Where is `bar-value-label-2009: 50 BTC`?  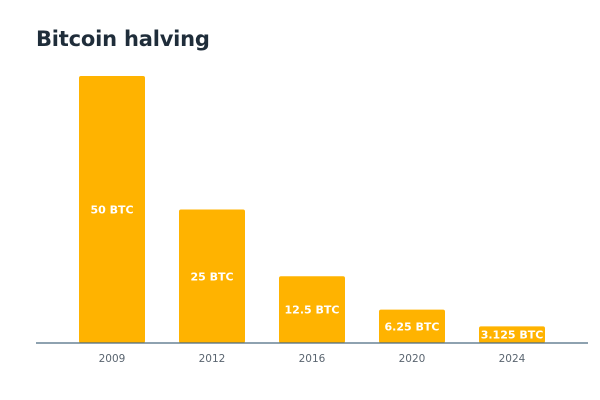 bar-value-label-2009: 50 BTC is located at coordinates (111, 210).